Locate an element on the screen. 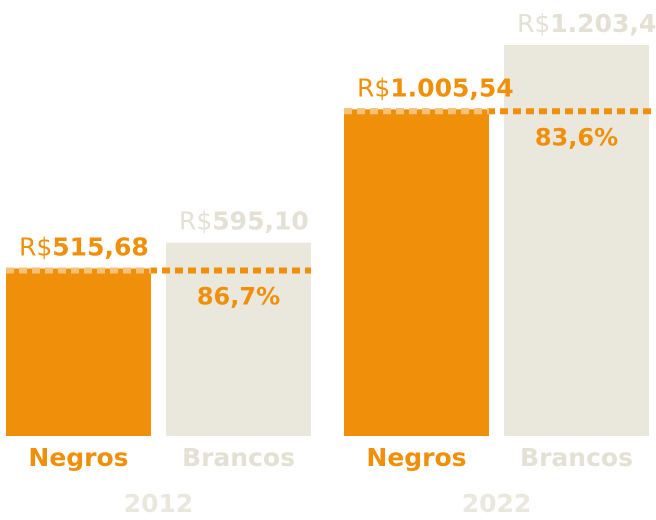 This screenshot has height=520, width=656. ratio-label-2022: 83,6% is located at coordinates (576, 137).